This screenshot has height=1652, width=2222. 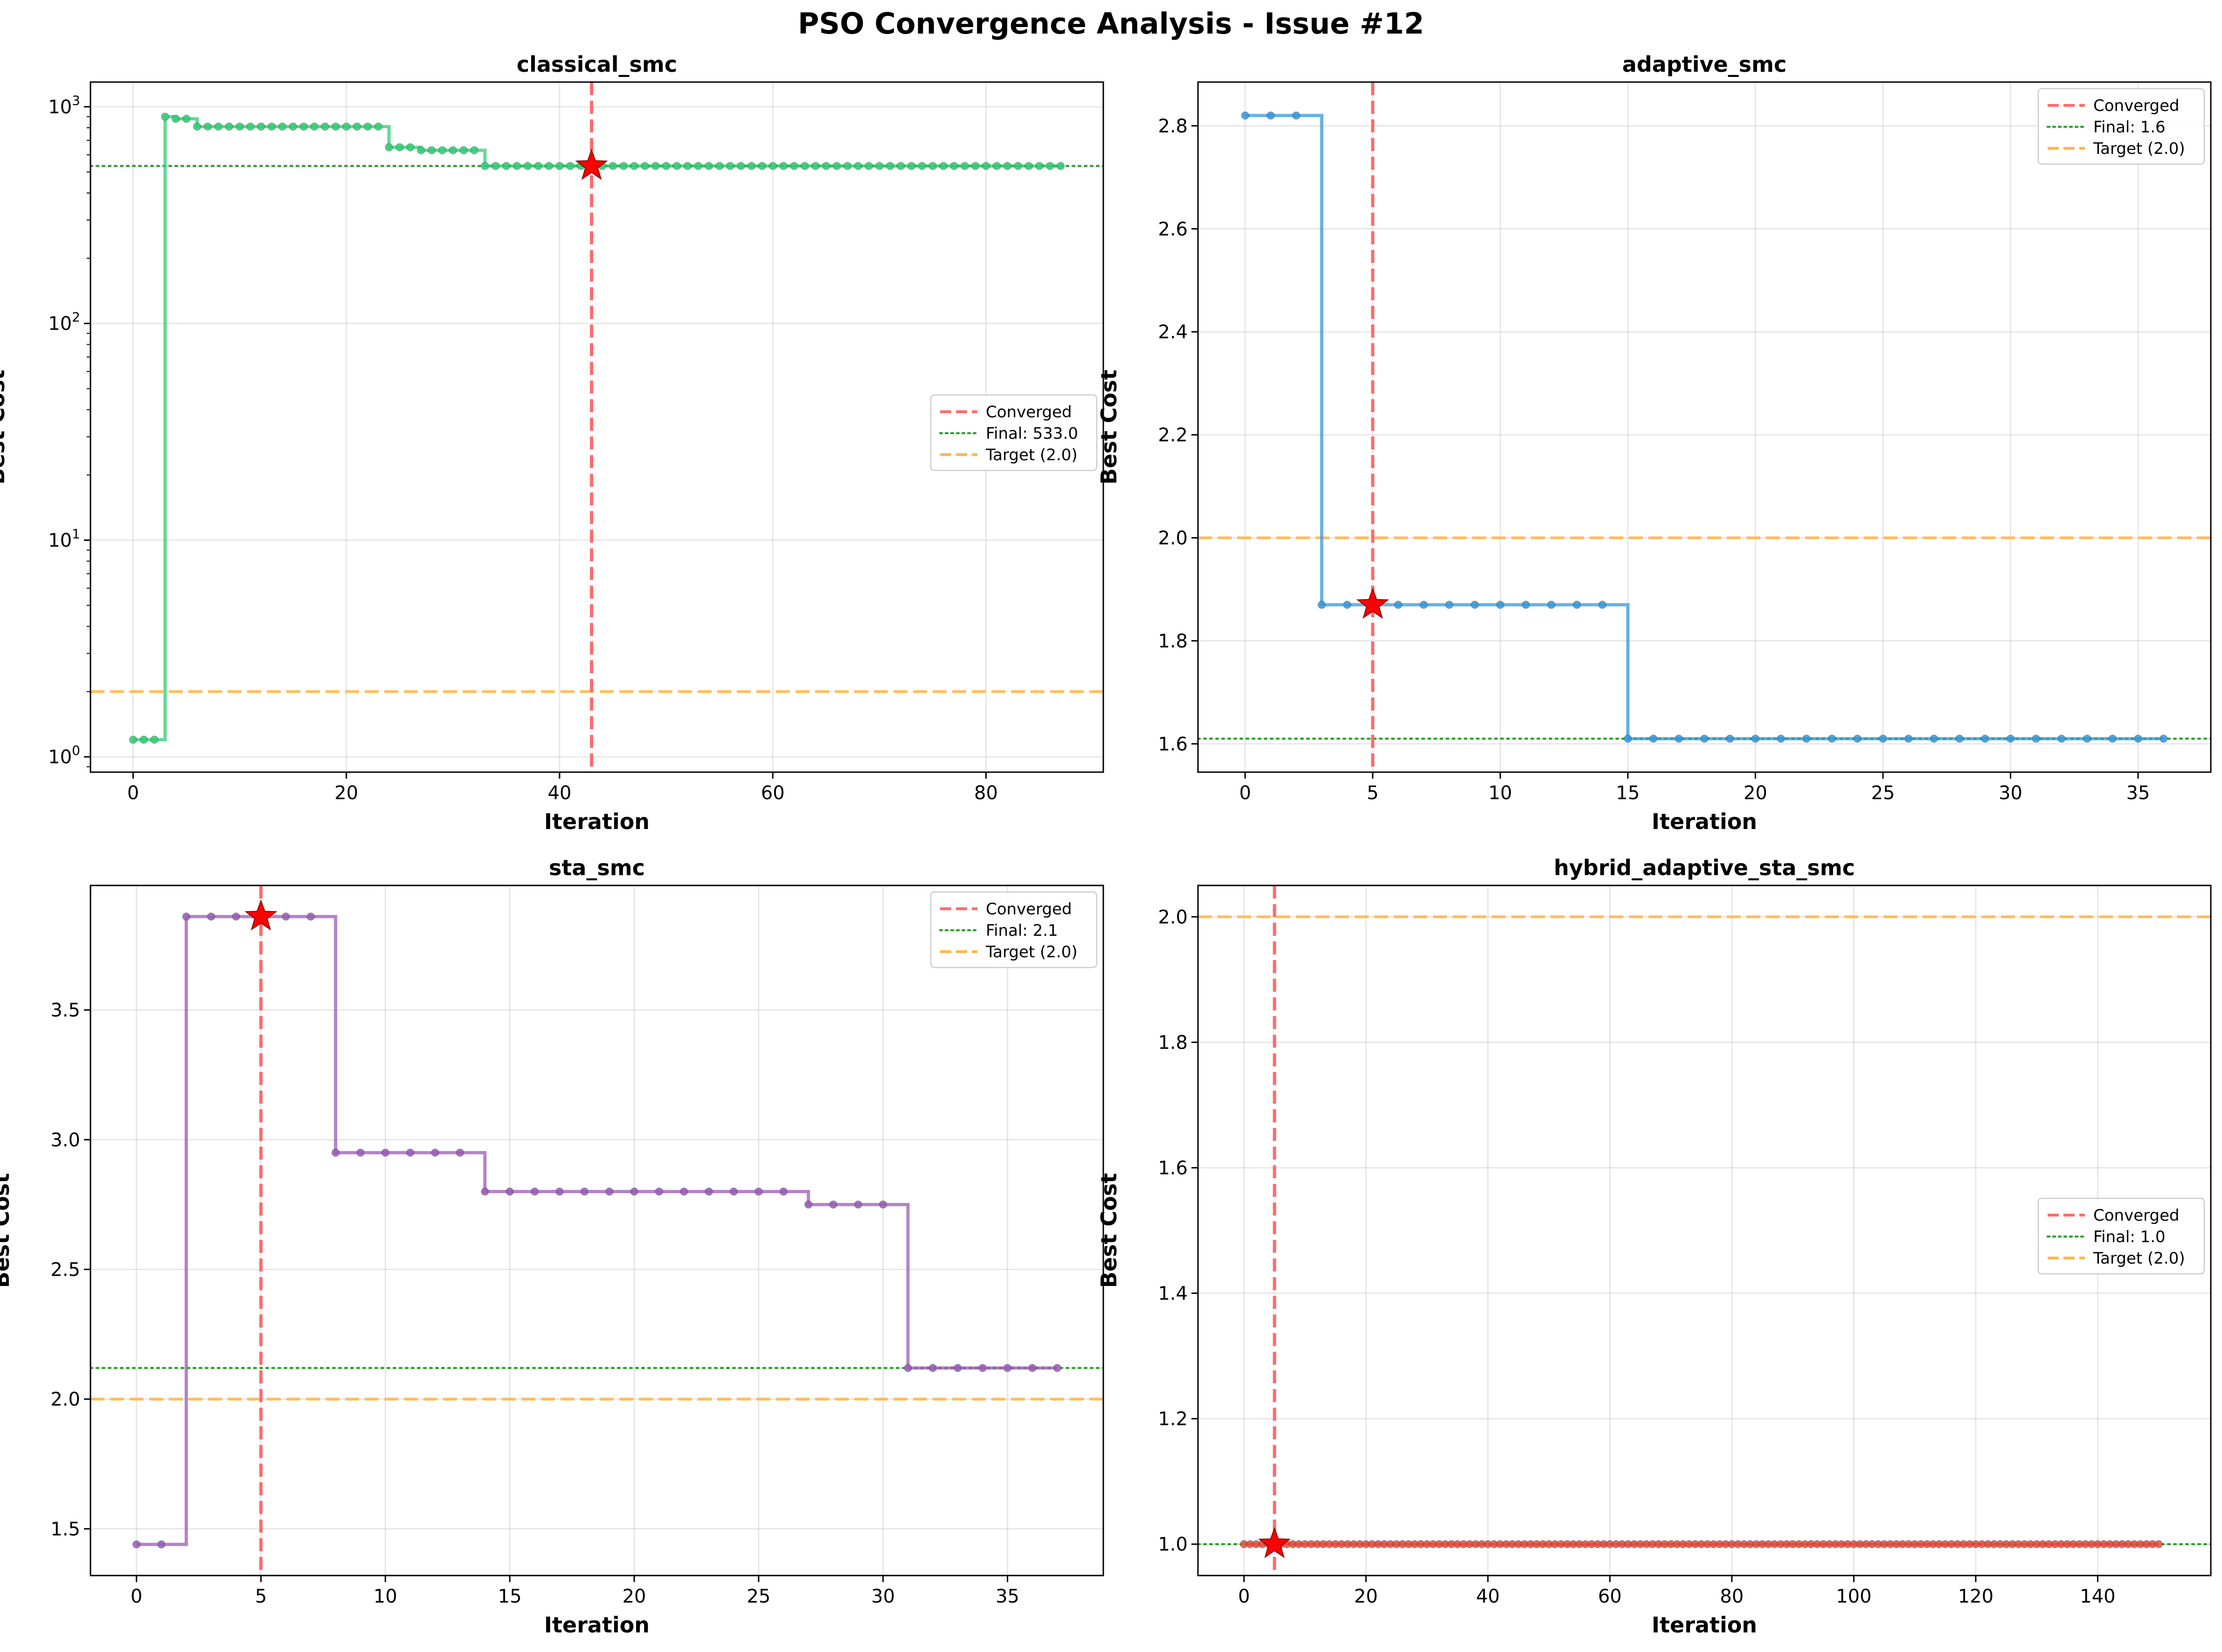 What do you see at coordinates (1976, 1596) in the screenshot?
I see `x-tick-label: 120` at bounding box center [1976, 1596].